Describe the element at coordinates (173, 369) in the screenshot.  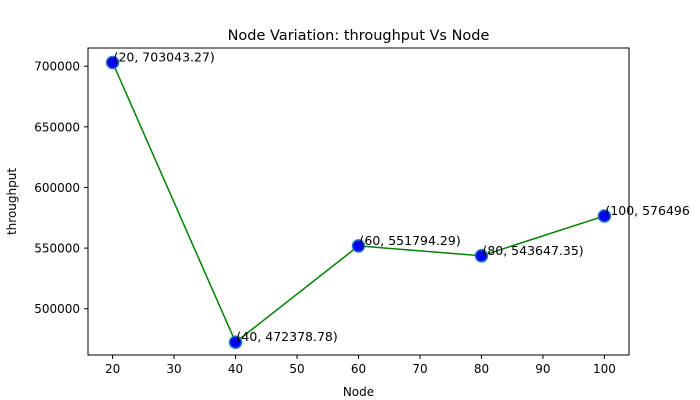
I see `x-tick-label: 30` at that location.